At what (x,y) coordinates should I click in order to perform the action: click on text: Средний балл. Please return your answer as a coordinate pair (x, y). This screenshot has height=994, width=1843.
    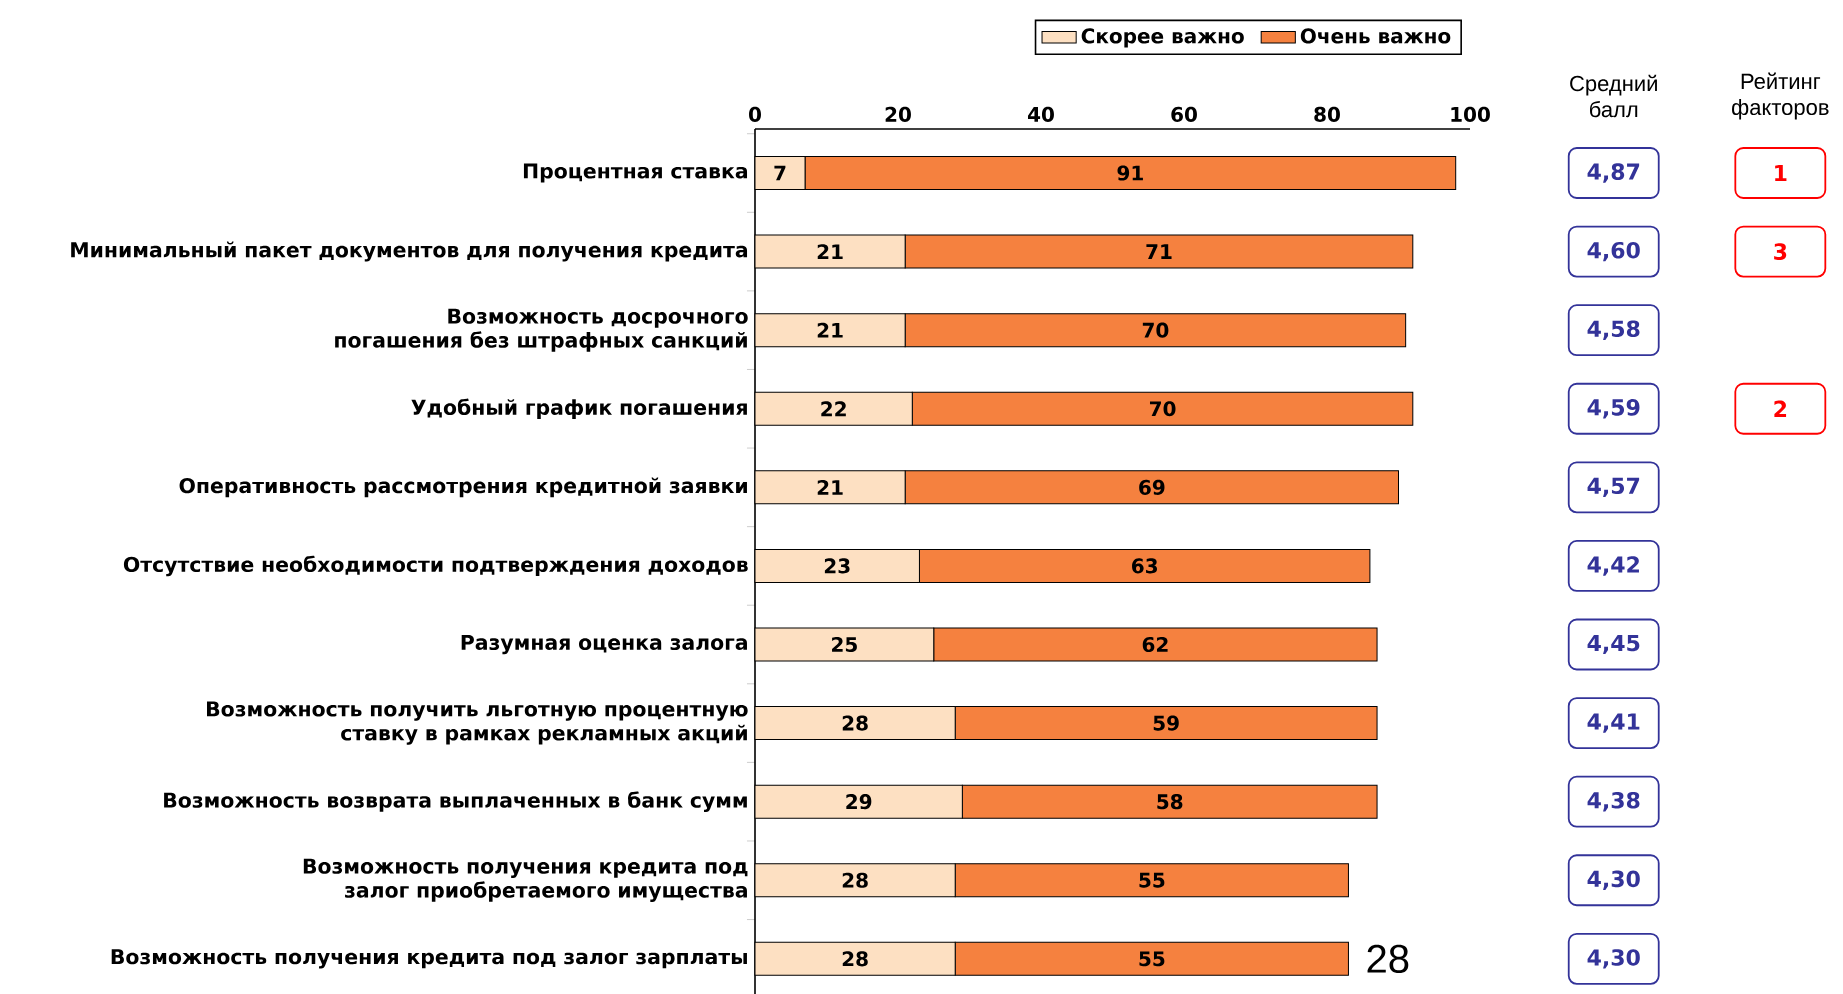
    Looking at the image, I should click on (1613, 96).